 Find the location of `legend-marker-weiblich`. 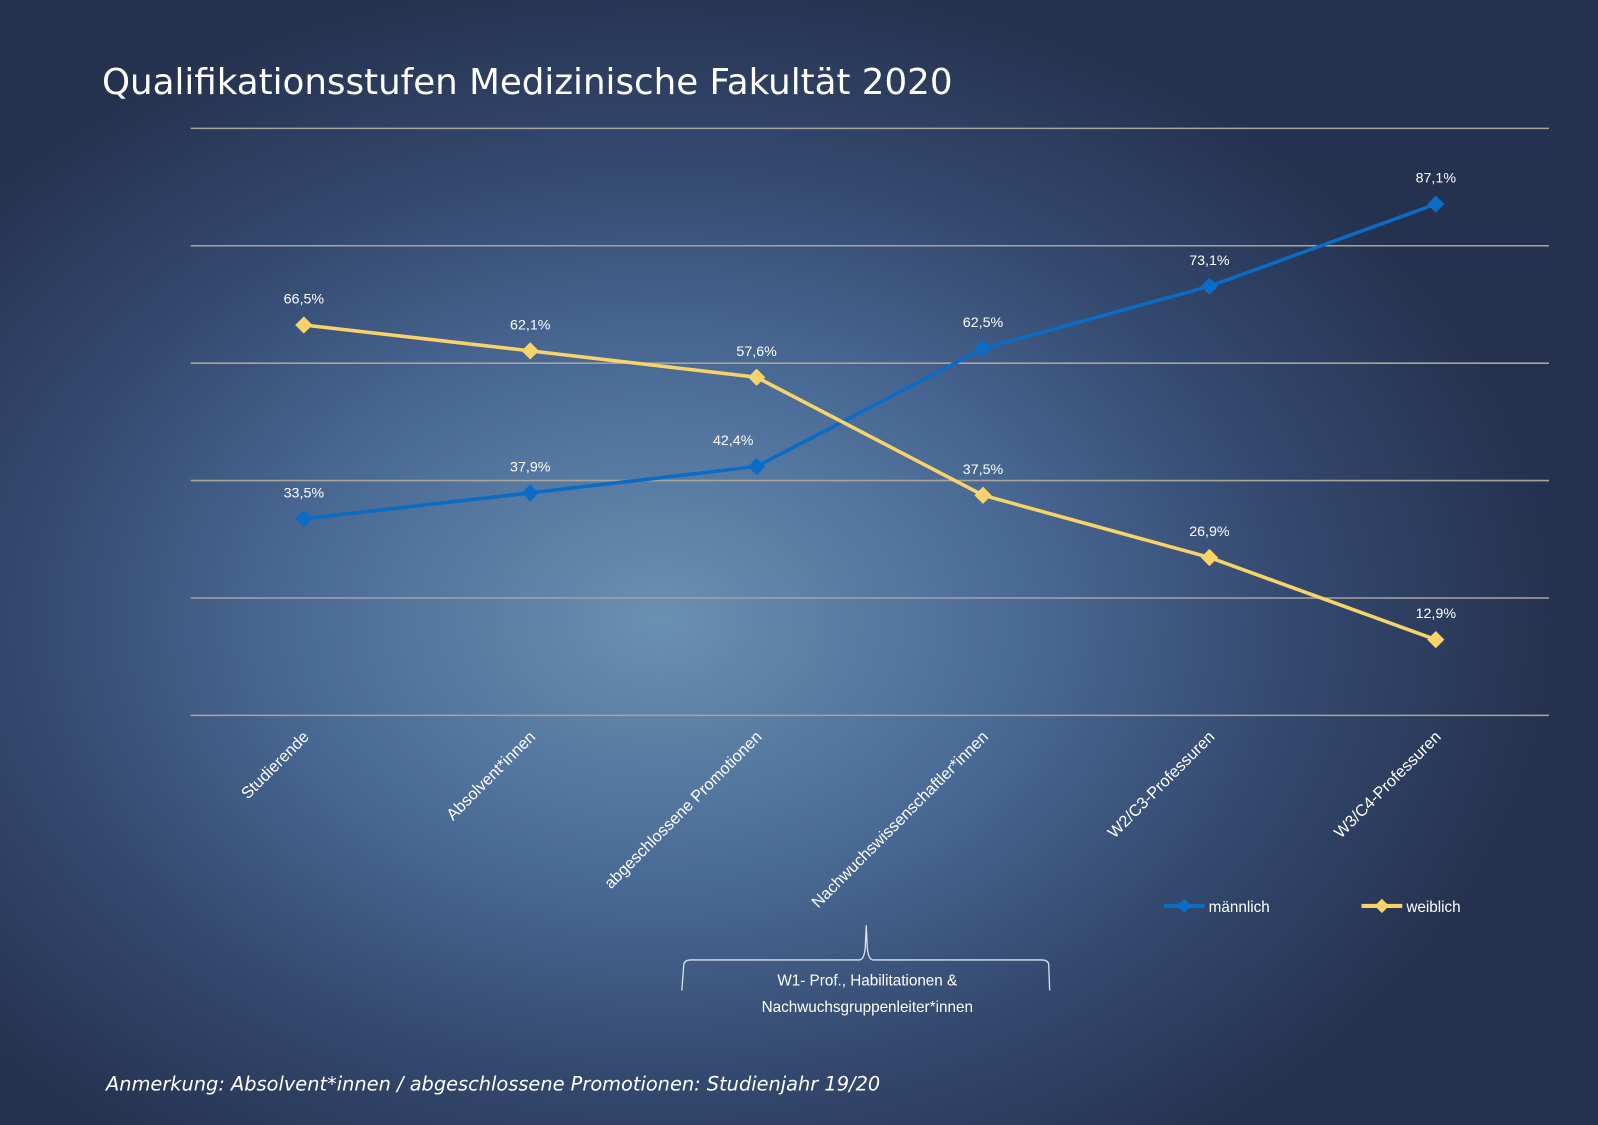

legend-marker-weiblich is located at coordinates (1382, 906).